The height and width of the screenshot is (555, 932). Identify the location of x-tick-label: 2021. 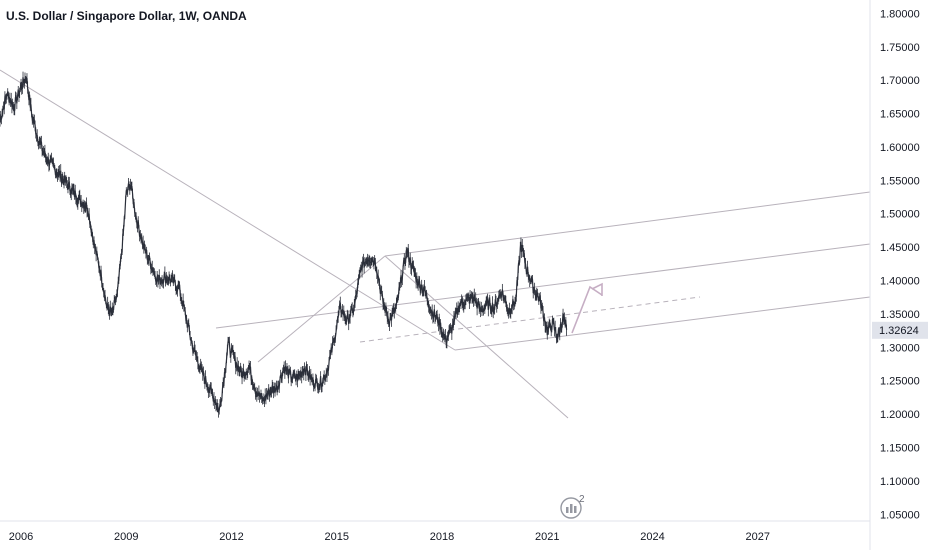
(547, 537).